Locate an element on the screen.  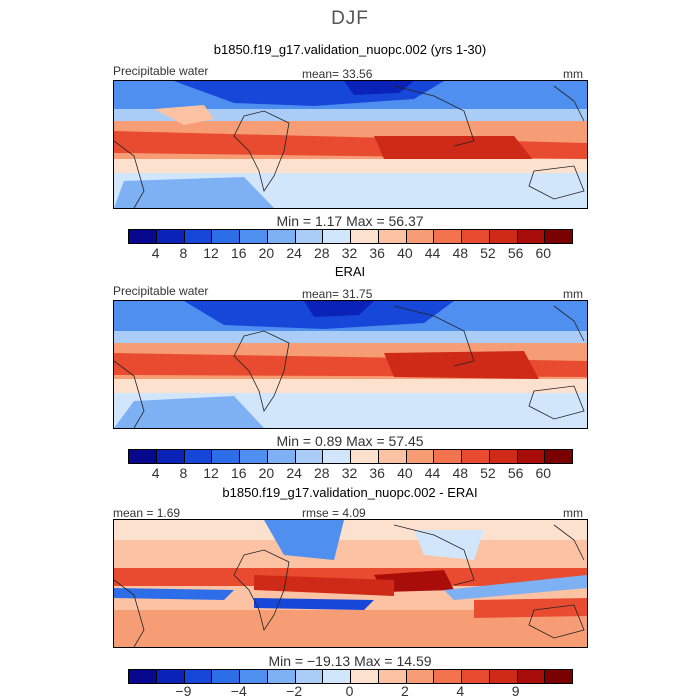
panel-1-tick: 48 is located at coordinates (460, 253).